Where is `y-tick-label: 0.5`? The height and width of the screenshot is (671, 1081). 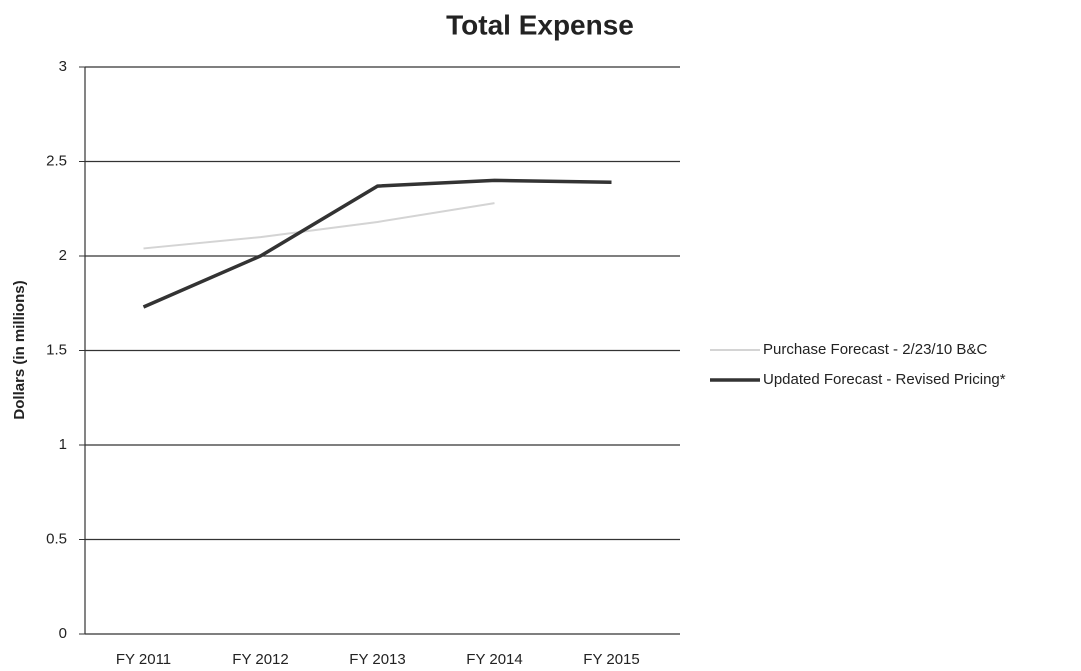
y-tick-label: 0.5 is located at coordinates (56, 538).